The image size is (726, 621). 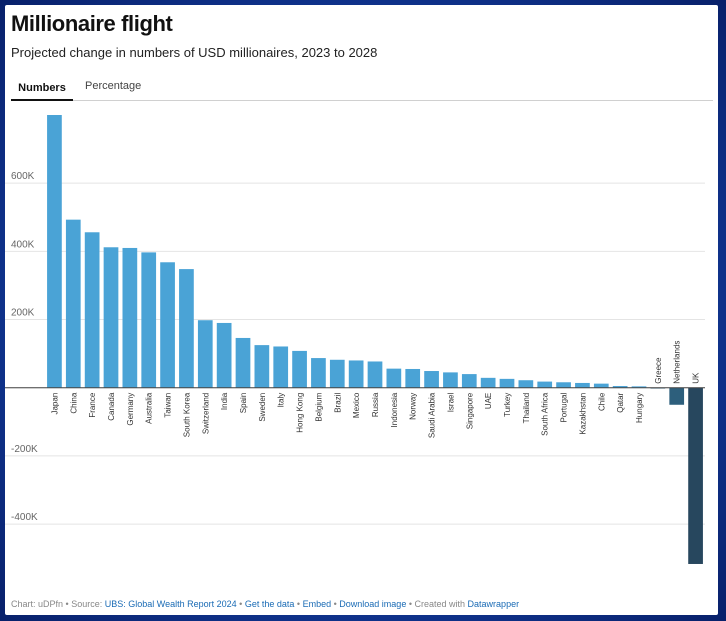 What do you see at coordinates (582, 385) in the screenshot?
I see `bar-kazakhstan` at bounding box center [582, 385].